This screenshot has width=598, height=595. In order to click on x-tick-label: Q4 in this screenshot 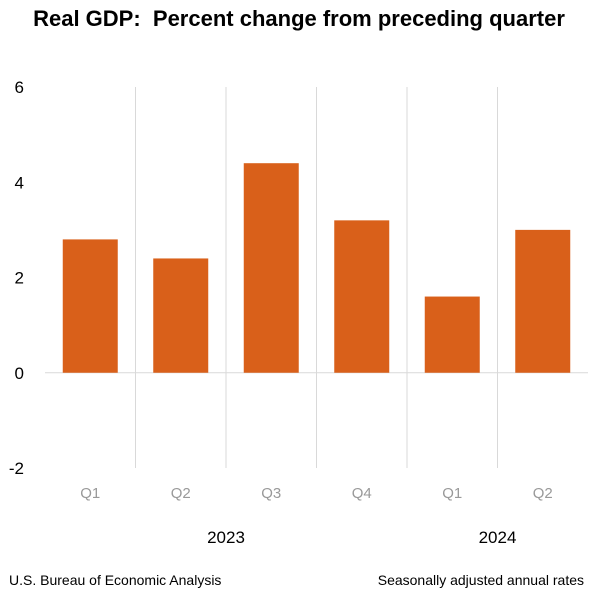, I will do `click(362, 493)`.